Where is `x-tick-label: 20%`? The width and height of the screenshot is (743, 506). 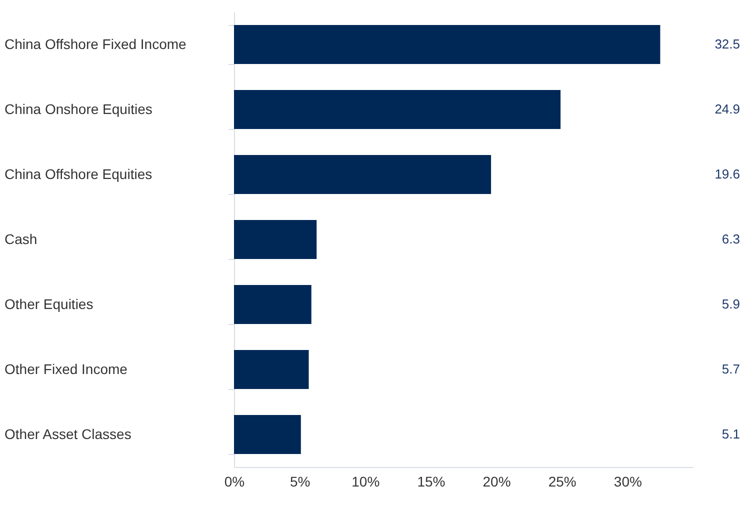
x-tick-label: 20% is located at coordinates (496, 482).